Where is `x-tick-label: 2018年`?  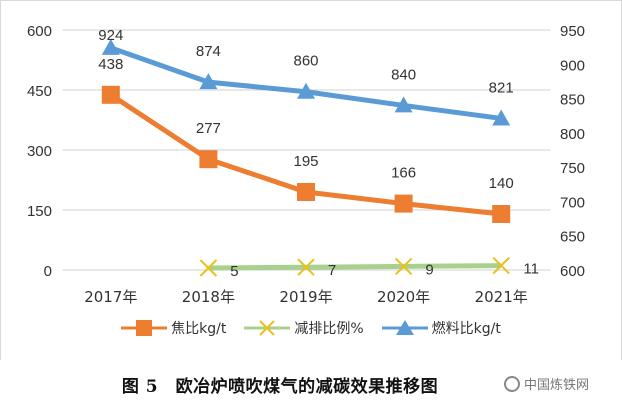
x-tick-label: 2018年 is located at coordinates (208, 297).